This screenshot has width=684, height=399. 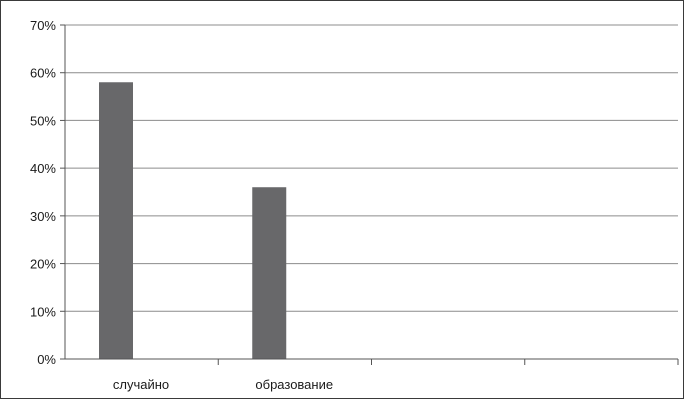 What do you see at coordinates (43, 264) in the screenshot?
I see `y-tick-label-2: 20%` at bounding box center [43, 264].